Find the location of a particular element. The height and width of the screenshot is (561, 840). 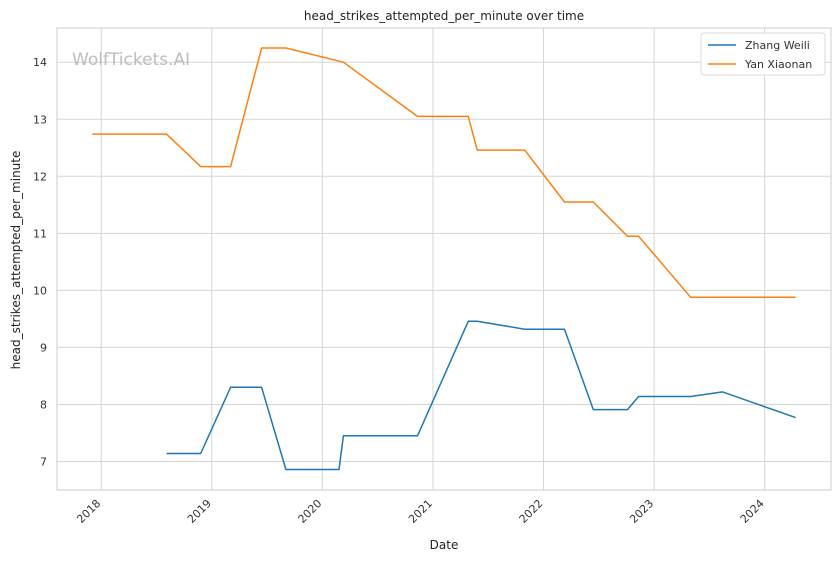

legend-label-yan-xiaonan: Yan Xiaonan is located at coordinates (778, 64).